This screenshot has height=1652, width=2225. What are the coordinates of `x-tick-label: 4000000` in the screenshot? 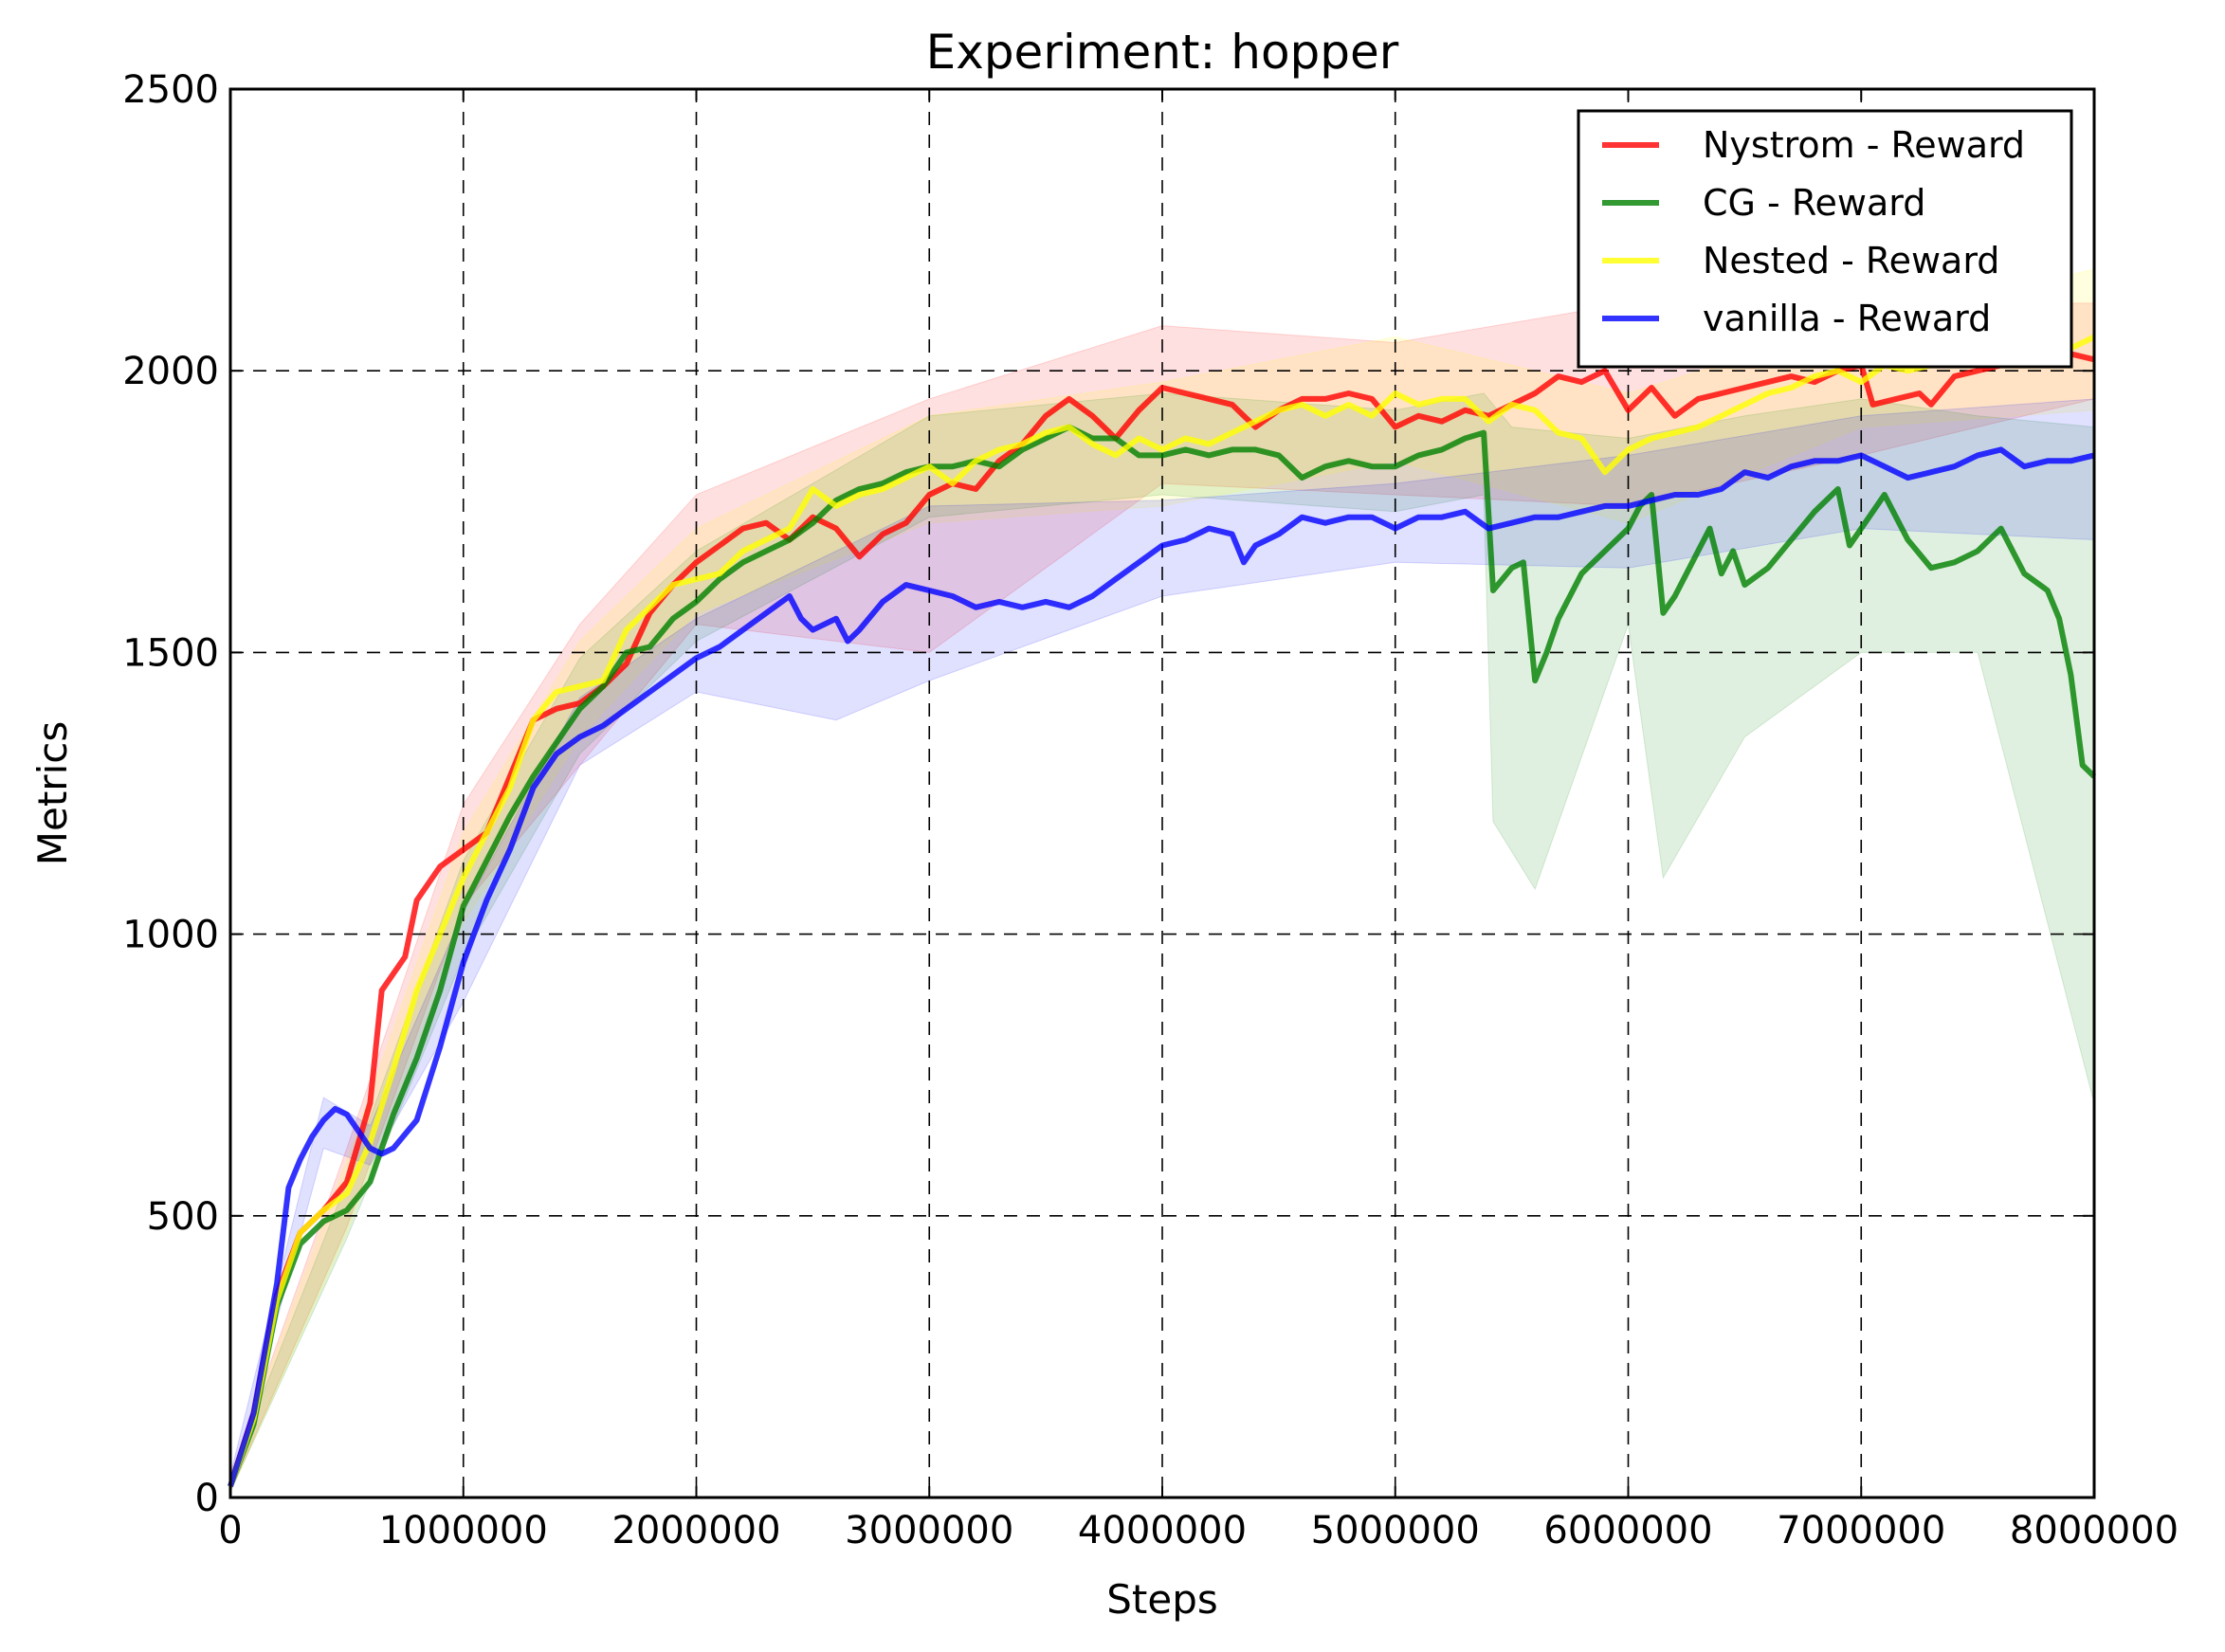 It's located at (1162, 1531).